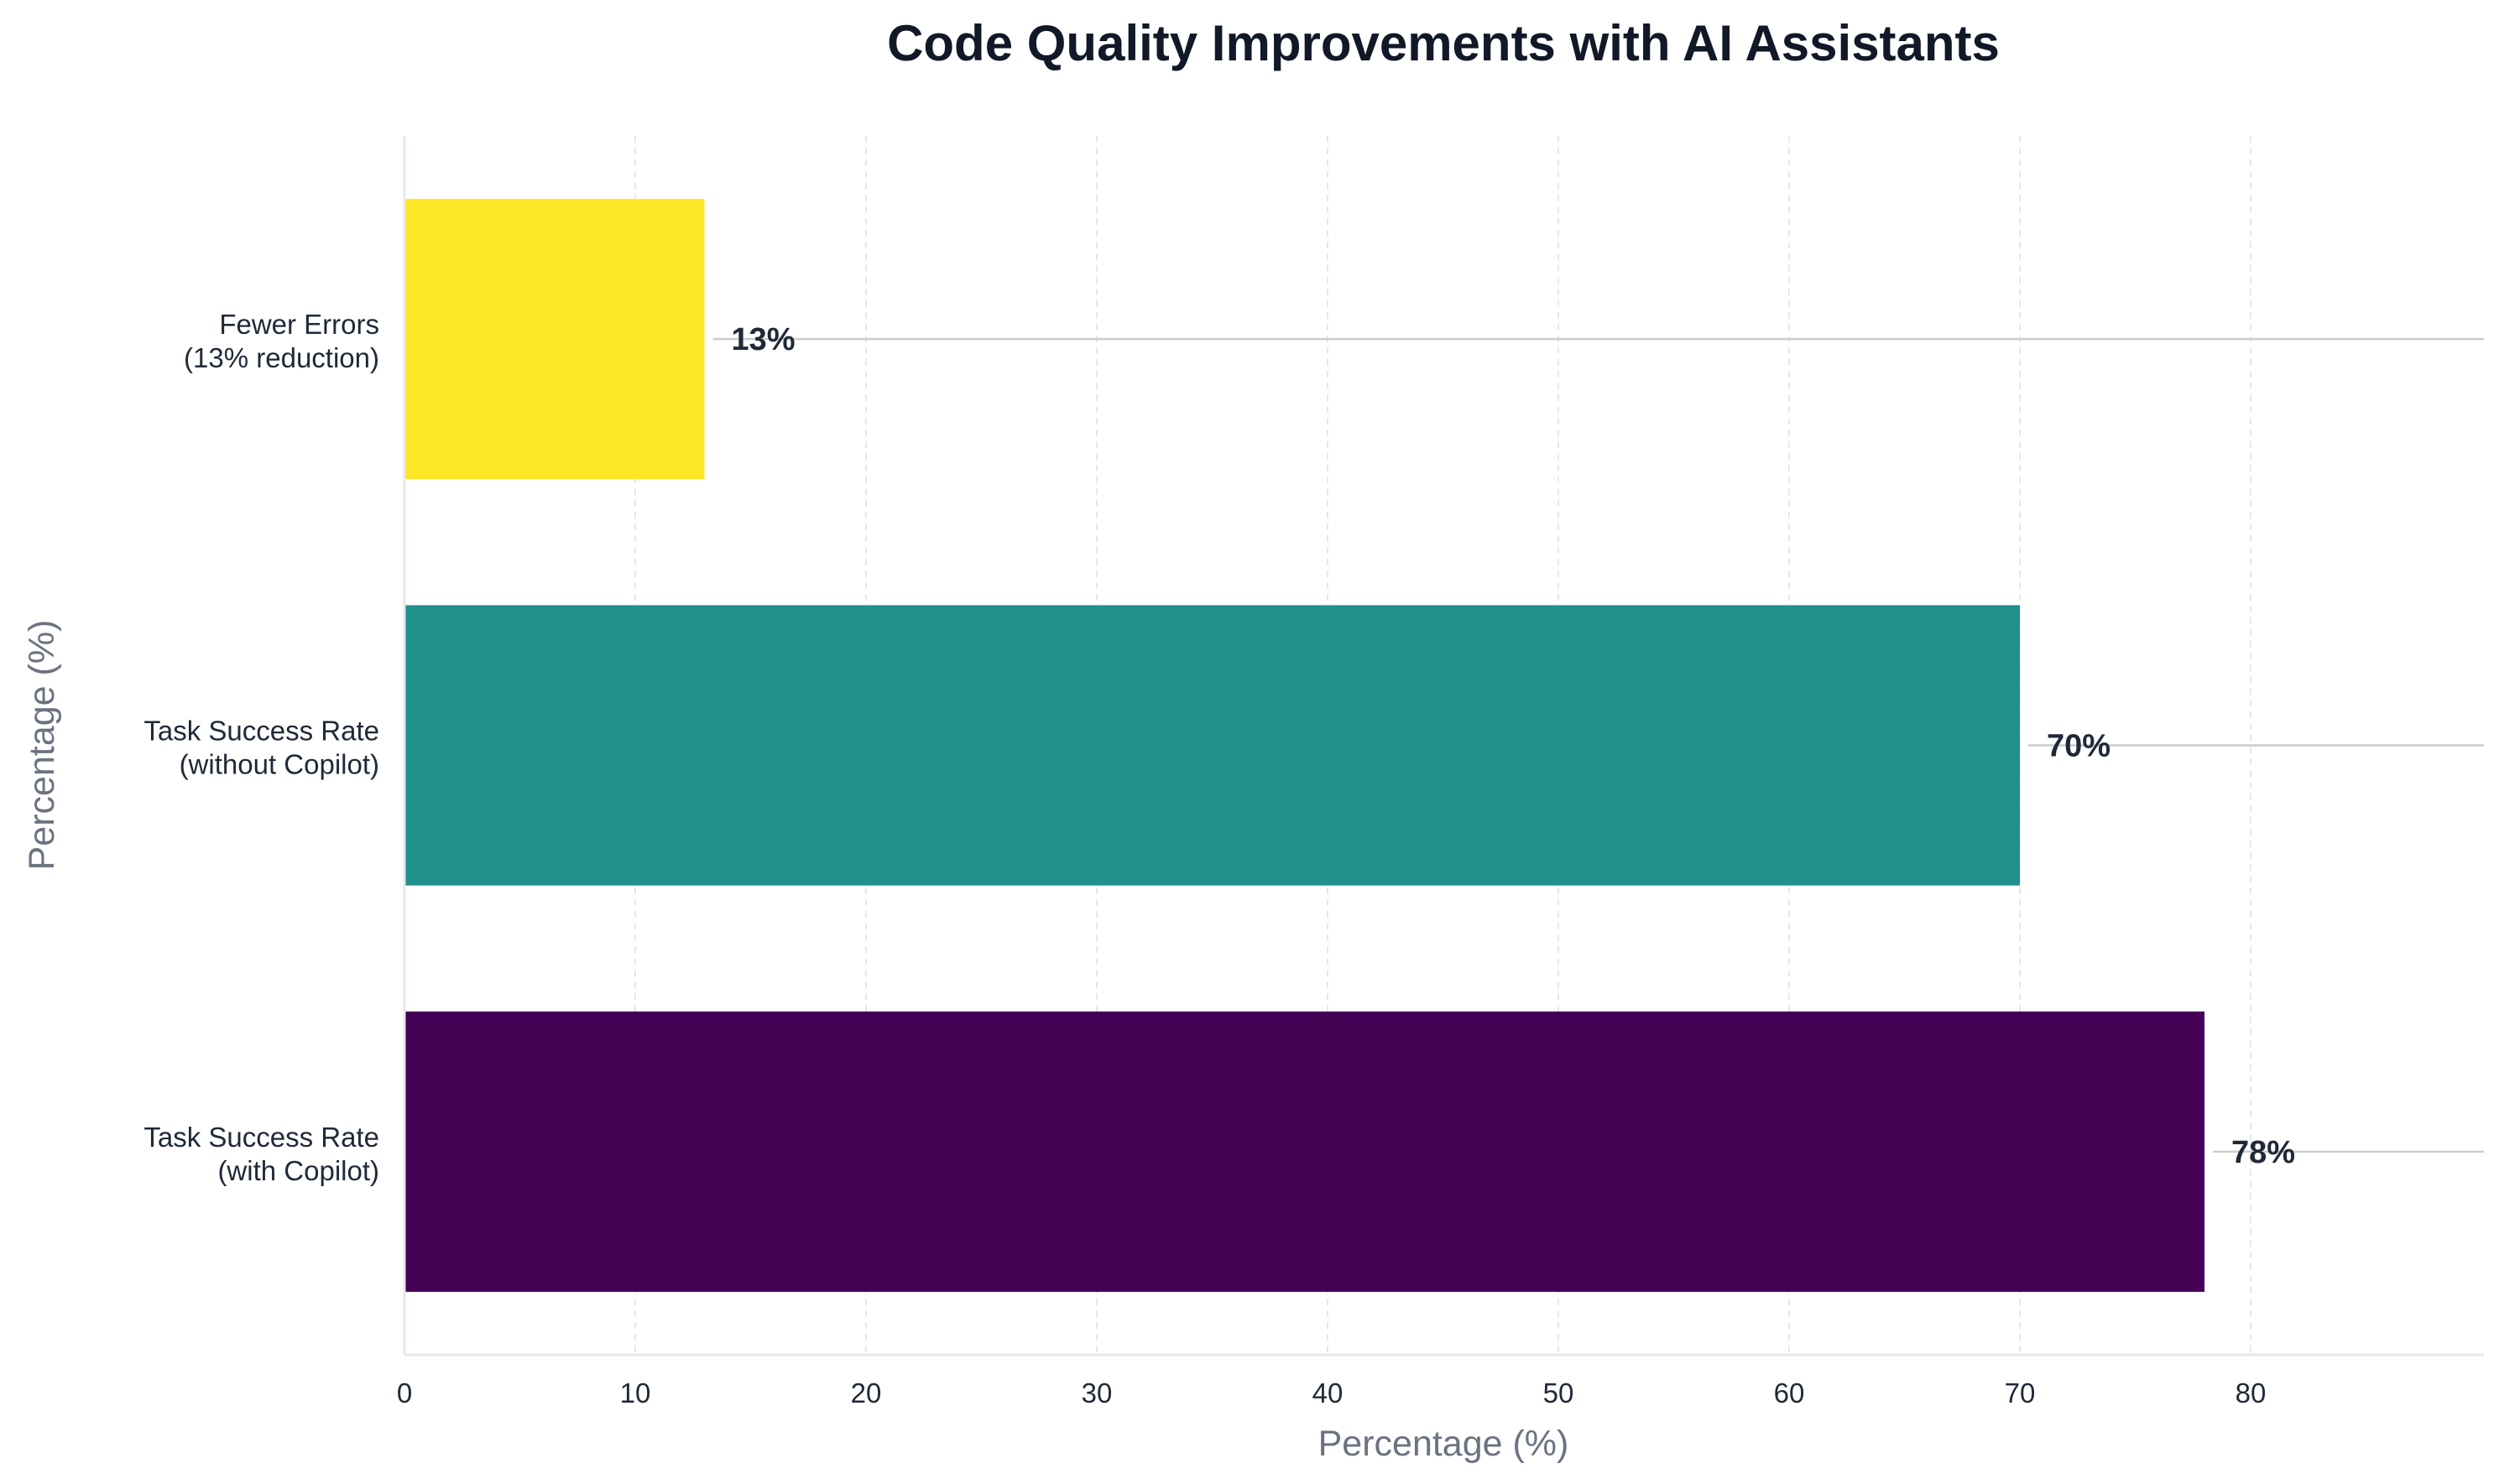  I want to click on x-tick-labels: 0 10 20 30 40 50 60 70 80, so click(1332, 1392).